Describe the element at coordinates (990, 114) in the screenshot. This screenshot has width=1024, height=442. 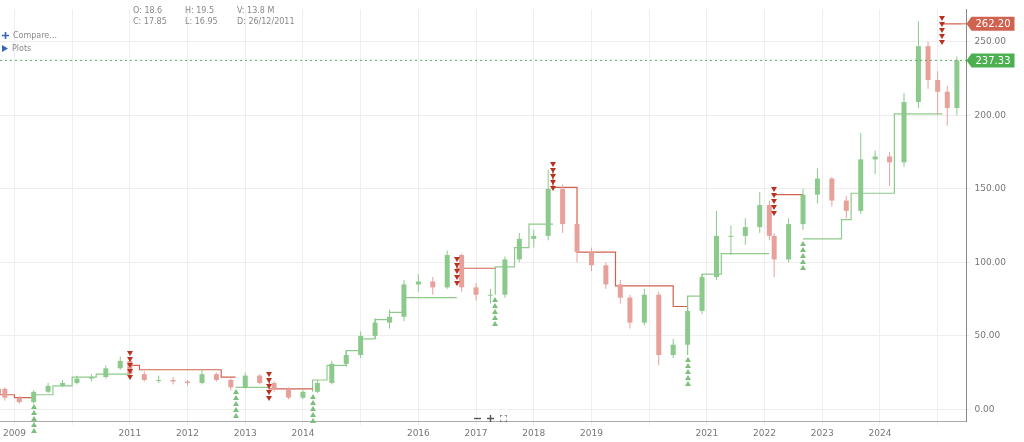
I see `y-tick-label: 200.00` at that location.